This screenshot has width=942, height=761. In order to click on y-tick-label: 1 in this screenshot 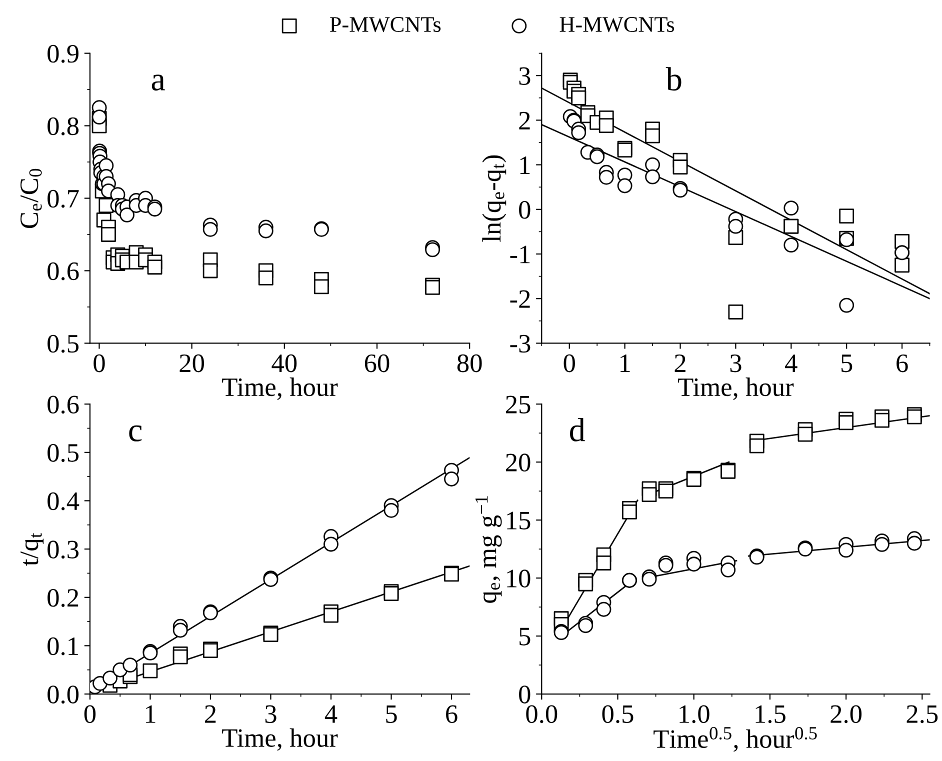, I will do `click(525, 165)`.